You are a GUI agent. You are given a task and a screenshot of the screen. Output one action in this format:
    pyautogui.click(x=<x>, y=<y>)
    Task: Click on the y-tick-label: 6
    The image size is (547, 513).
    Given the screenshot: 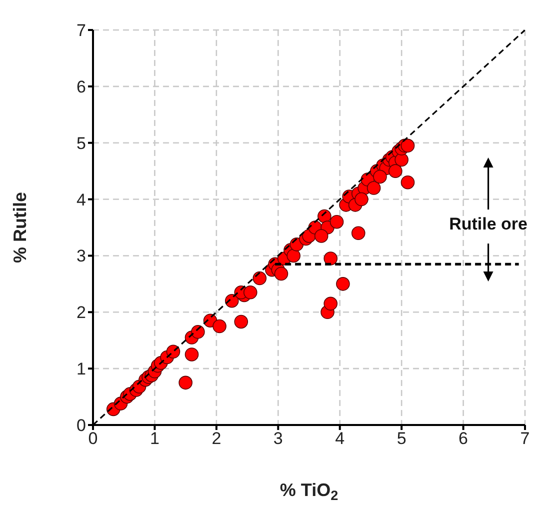 What is the action you would take?
    pyautogui.click(x=81, y=86)
    